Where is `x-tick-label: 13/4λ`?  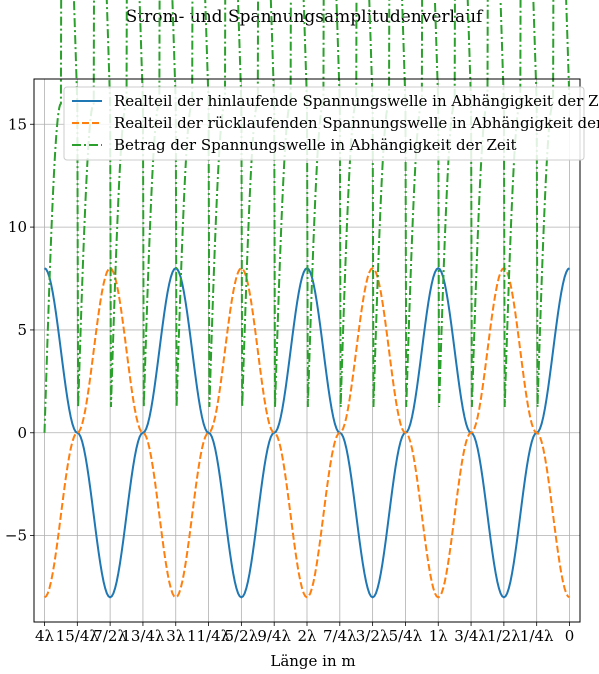 x-tick-label: 13/4λ is located at coordinates (143, 636).